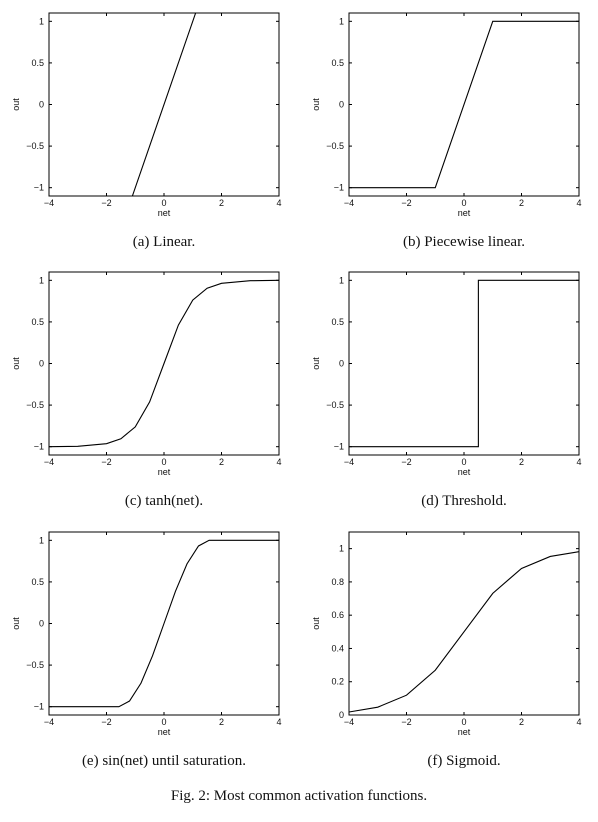 This screenshot has width=598, height=822. I want to click on subcaption-piecewise-linear: (b) Piecewise linear., so click(464, 242).